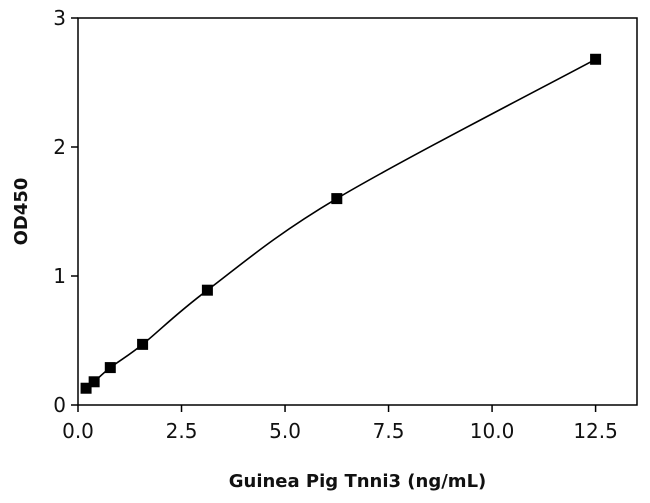 The width and height of the screenshot is (650, 503). I want to click on x-tick-label: 5.0, so click(285, 431).